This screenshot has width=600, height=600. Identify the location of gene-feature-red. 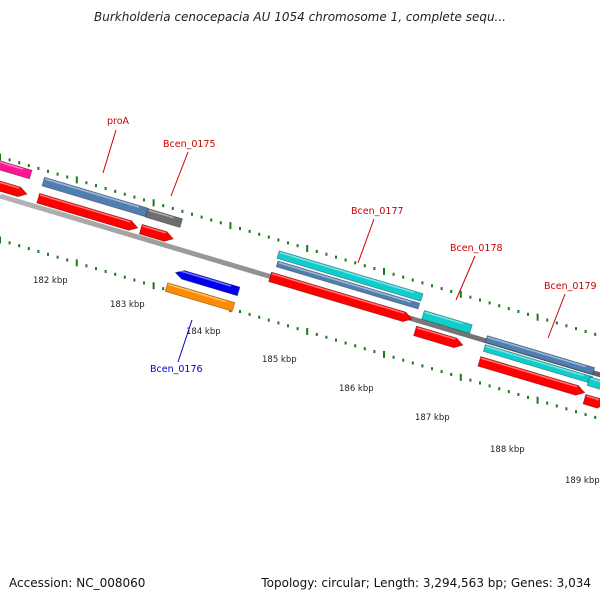
(14, 186).